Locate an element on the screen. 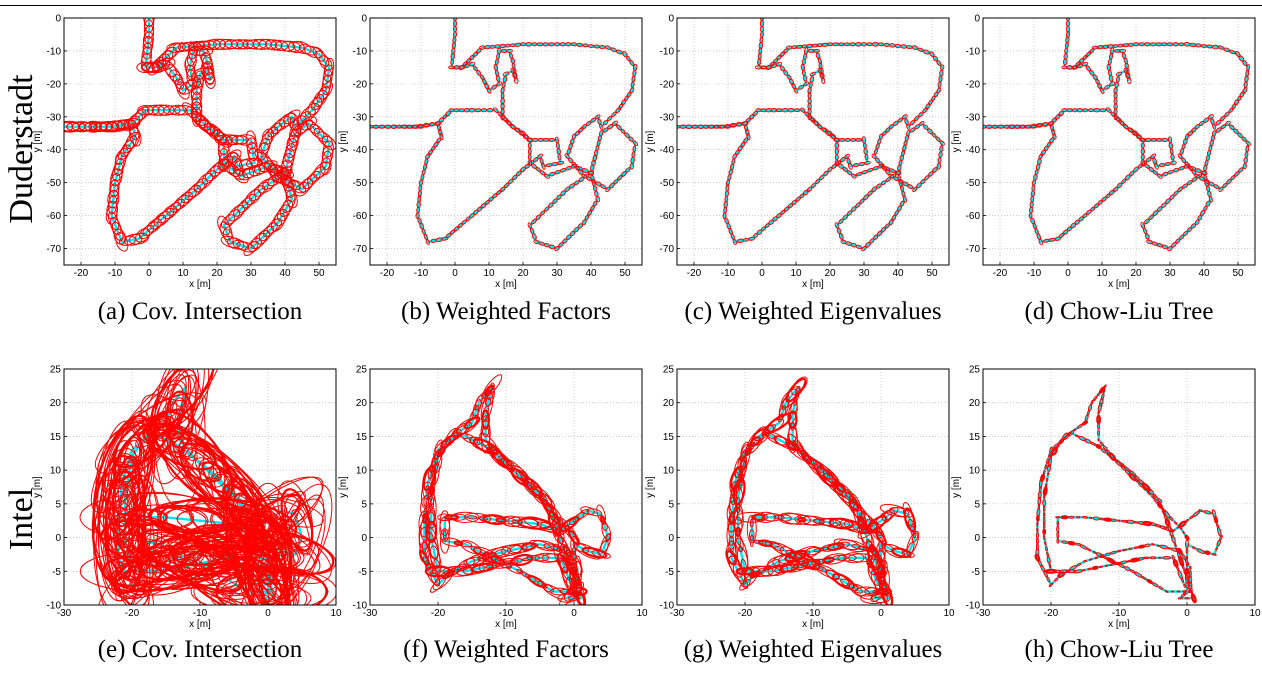  x-axis-label: x [m] is located at coordinates (506, 624).